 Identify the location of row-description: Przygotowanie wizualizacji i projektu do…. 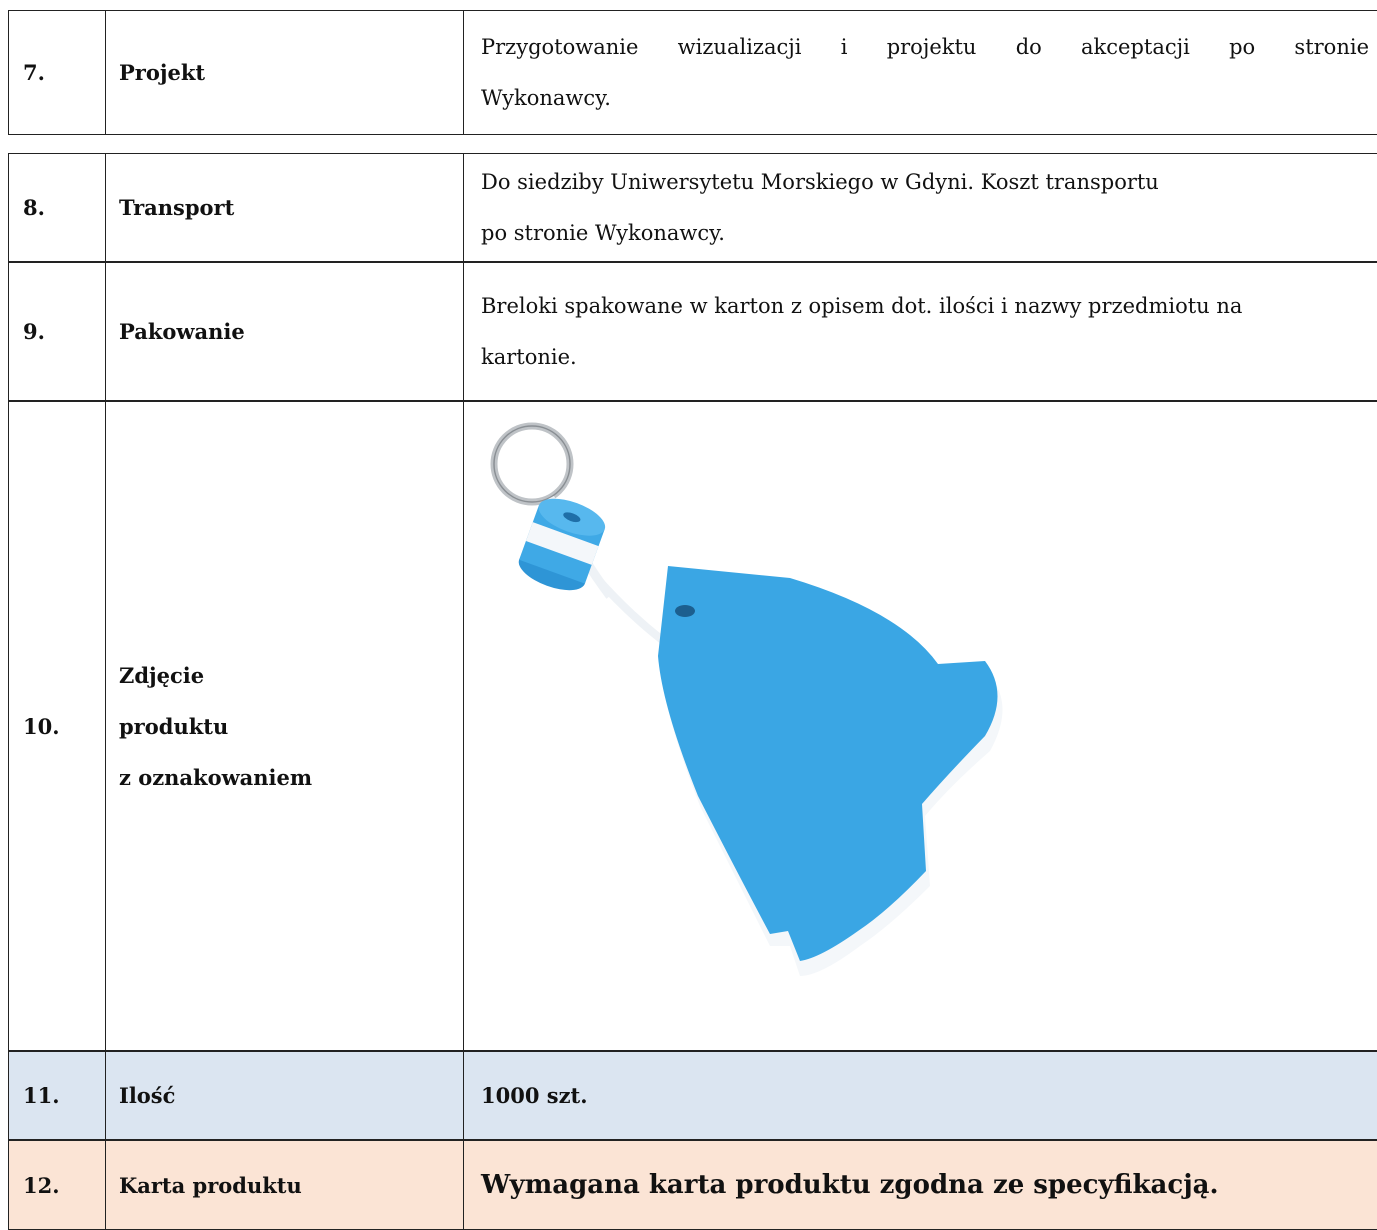
(925, 46).